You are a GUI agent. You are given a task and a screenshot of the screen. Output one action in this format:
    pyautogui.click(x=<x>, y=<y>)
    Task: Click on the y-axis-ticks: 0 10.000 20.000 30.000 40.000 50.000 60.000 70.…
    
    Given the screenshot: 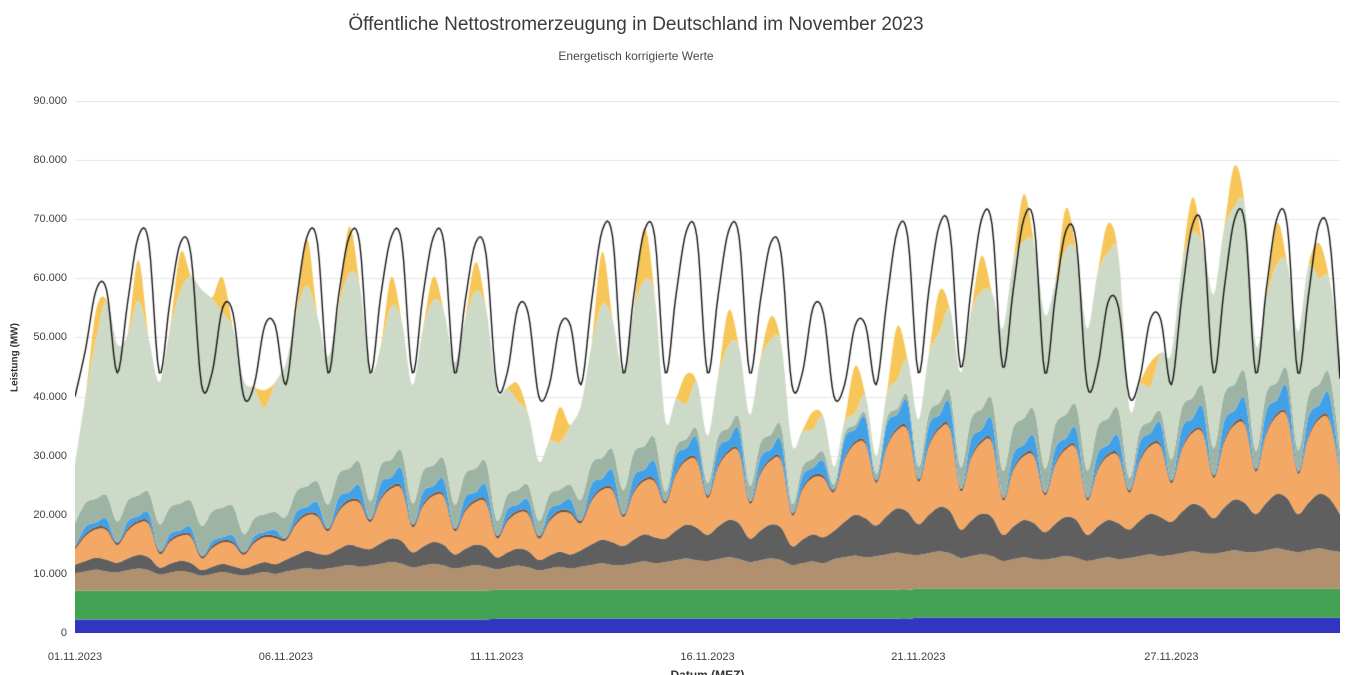 What is the action you would take?
    pyautogui.click(x=33, y=337)
    